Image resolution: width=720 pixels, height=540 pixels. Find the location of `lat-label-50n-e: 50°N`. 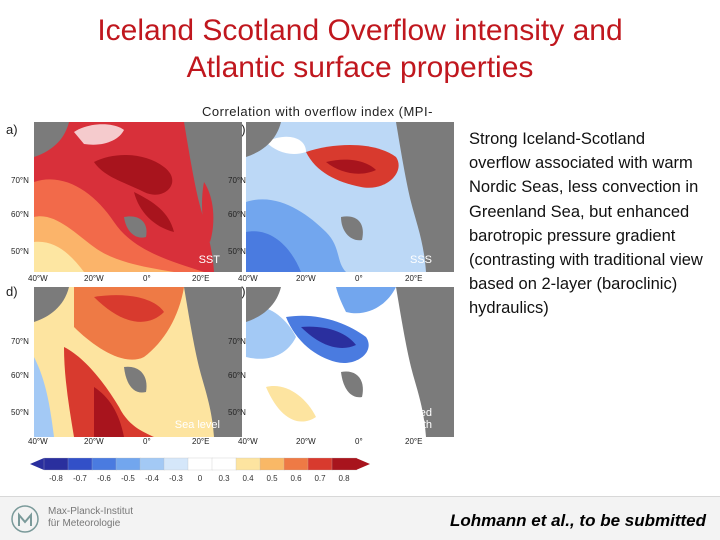

lat-label-50n-e: 50°N is located at coordinates (237, 412).